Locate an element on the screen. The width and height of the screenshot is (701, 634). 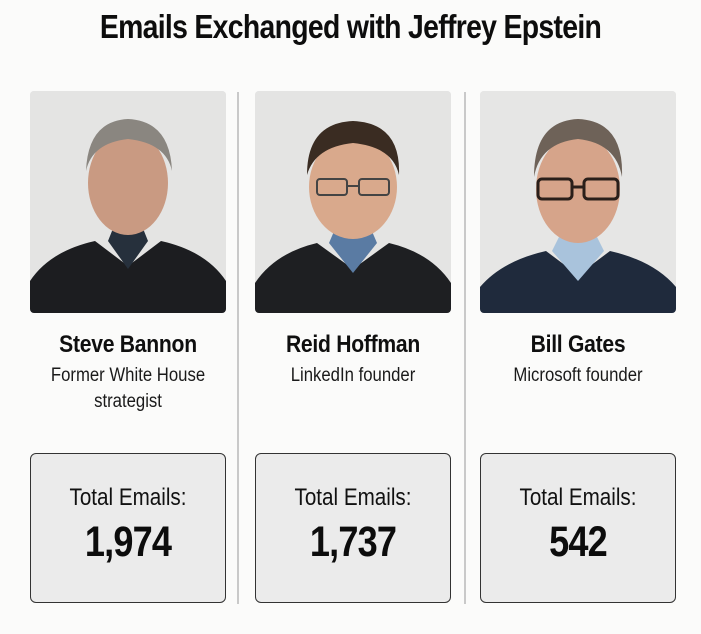
email-count-value: 1,737 is located at coordinates (353, 542).